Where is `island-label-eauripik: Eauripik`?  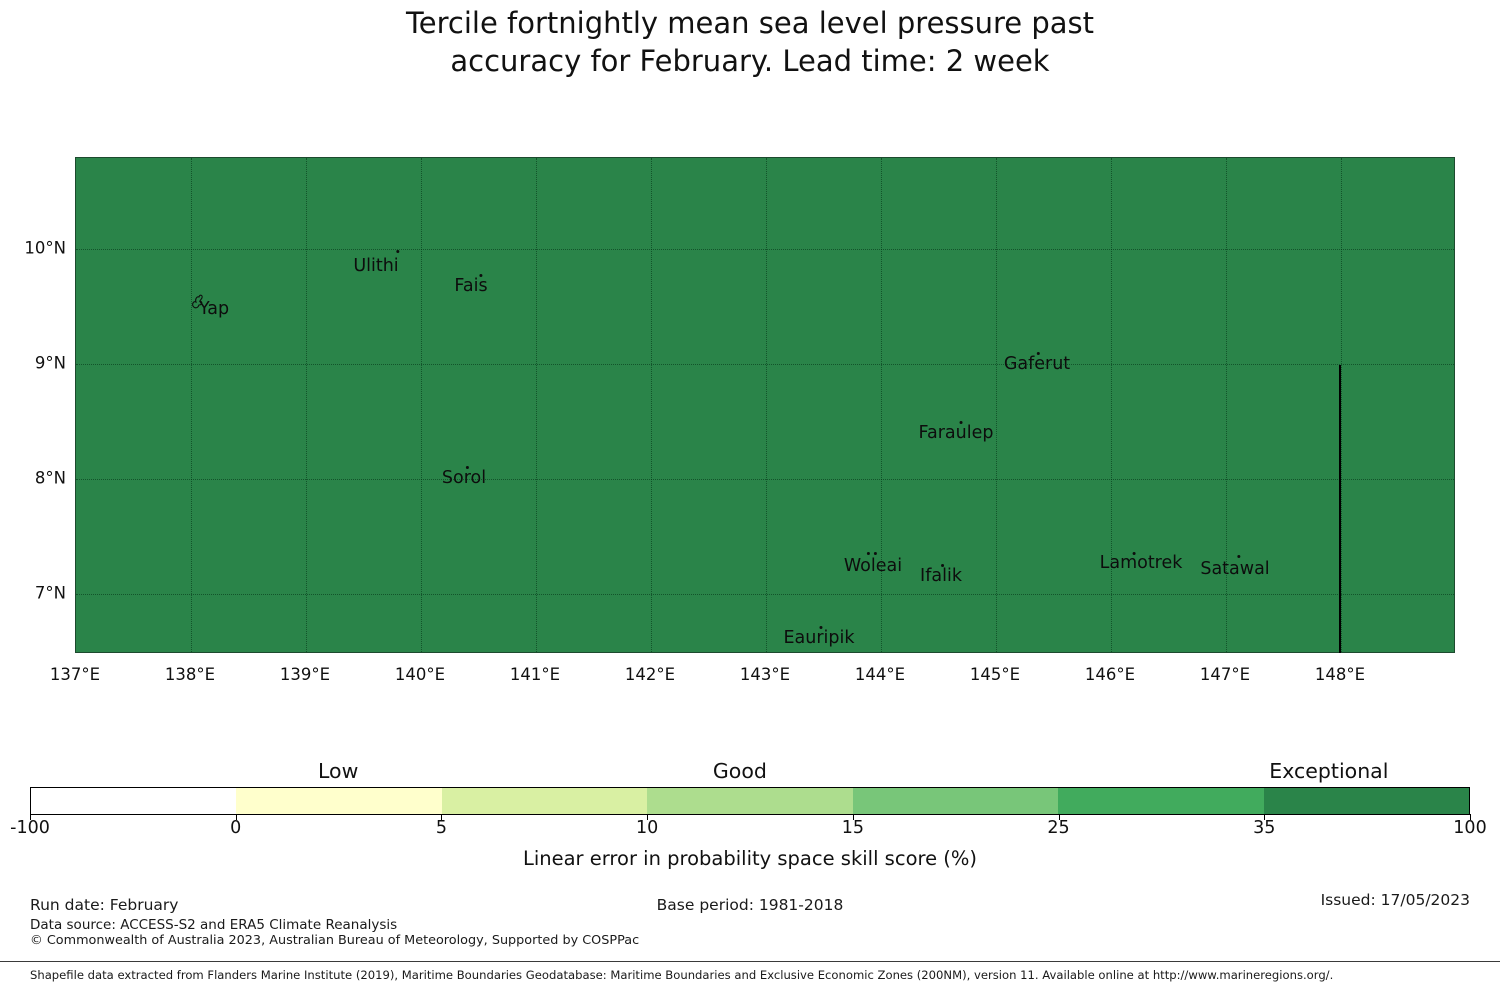
island-label-eauripik: Eauripik is located at coordinates (819, 637).